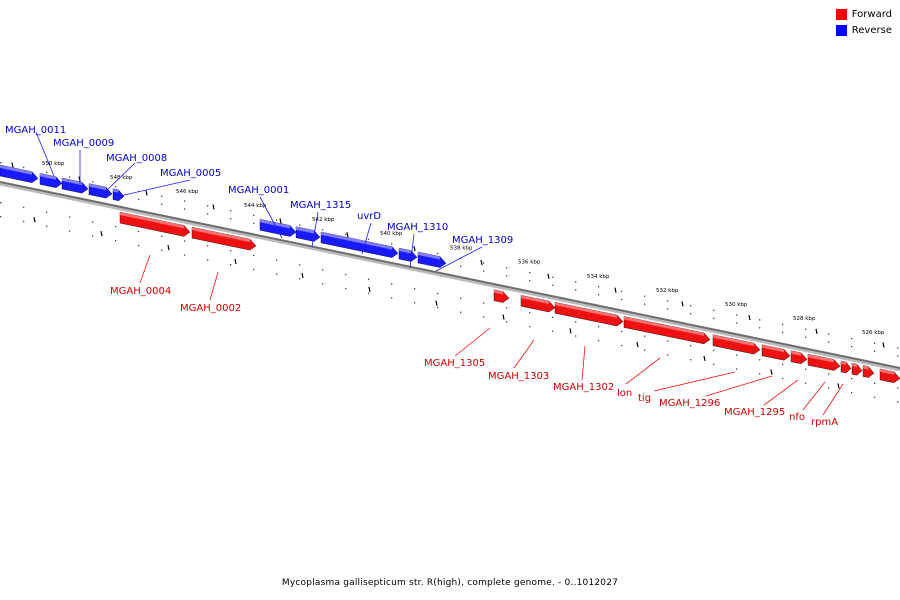  I want to click on forward-swatch, so click(841, 14).